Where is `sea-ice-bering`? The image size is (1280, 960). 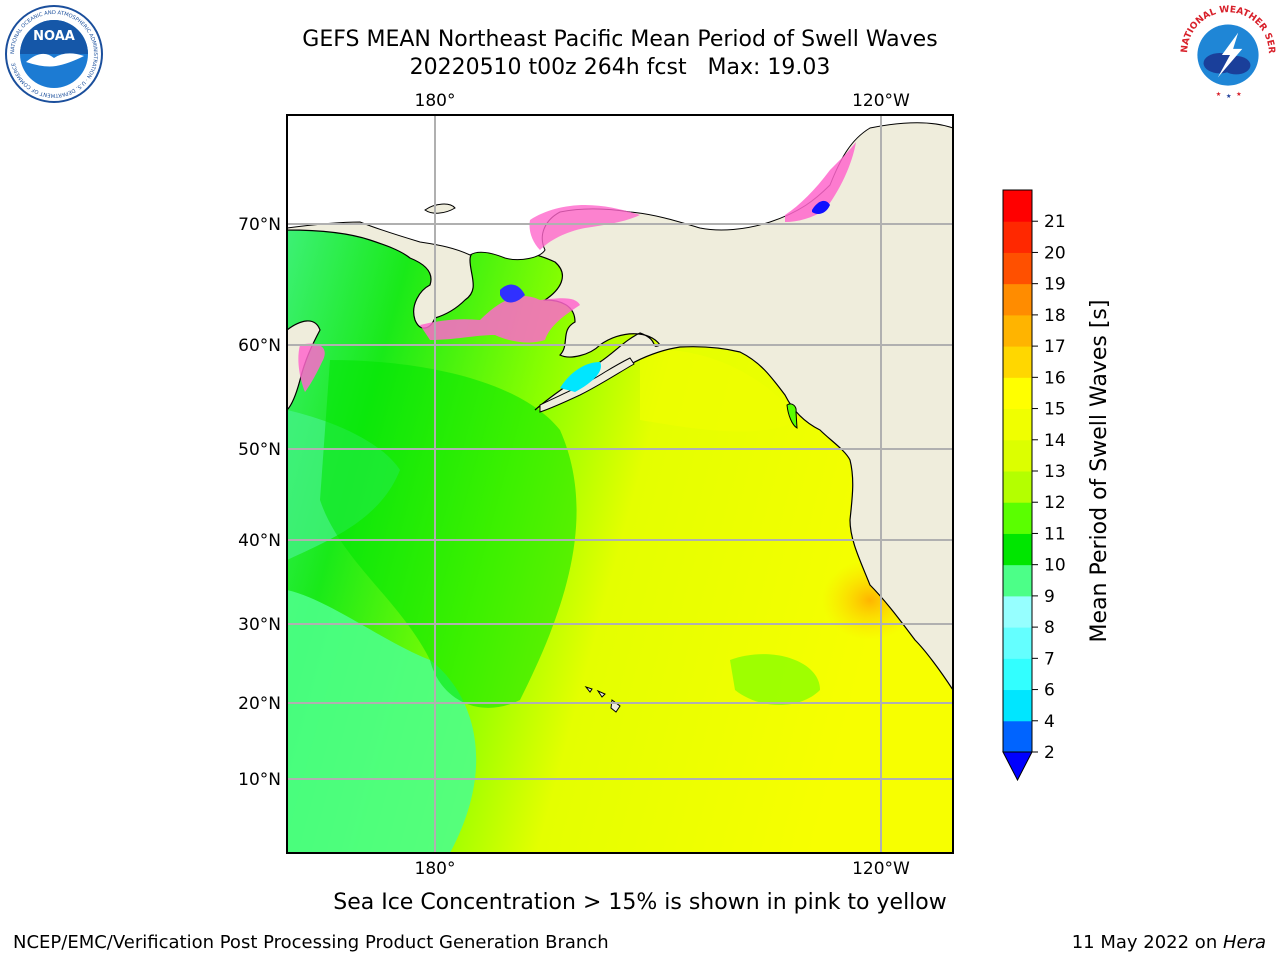
sea-ice-bering is located at coordinates (500, 319).